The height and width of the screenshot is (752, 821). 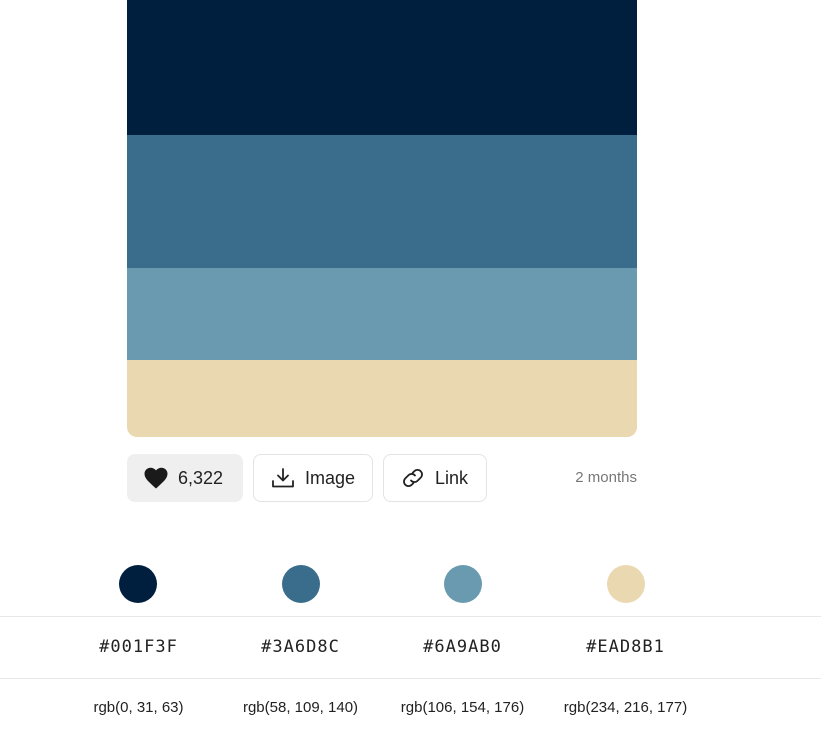 I want to click on rgb-value-3: rgb(106, 154, 176), so click(x=462, y=707).